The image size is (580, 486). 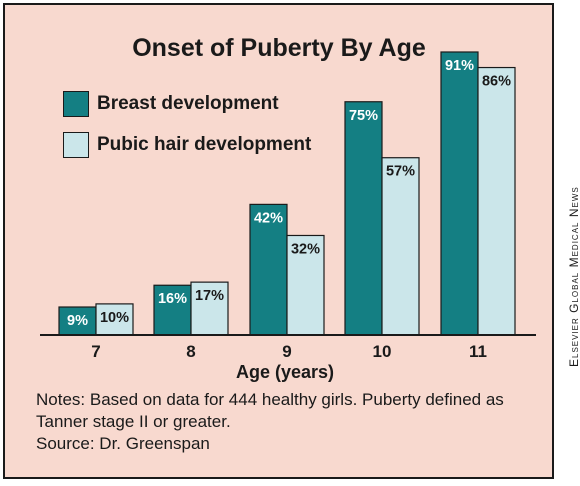 What do you see at coordinates (188, 103) in the screenshot?
I see `legend-label-breast: Breast development` at bounding box center [188, 103].